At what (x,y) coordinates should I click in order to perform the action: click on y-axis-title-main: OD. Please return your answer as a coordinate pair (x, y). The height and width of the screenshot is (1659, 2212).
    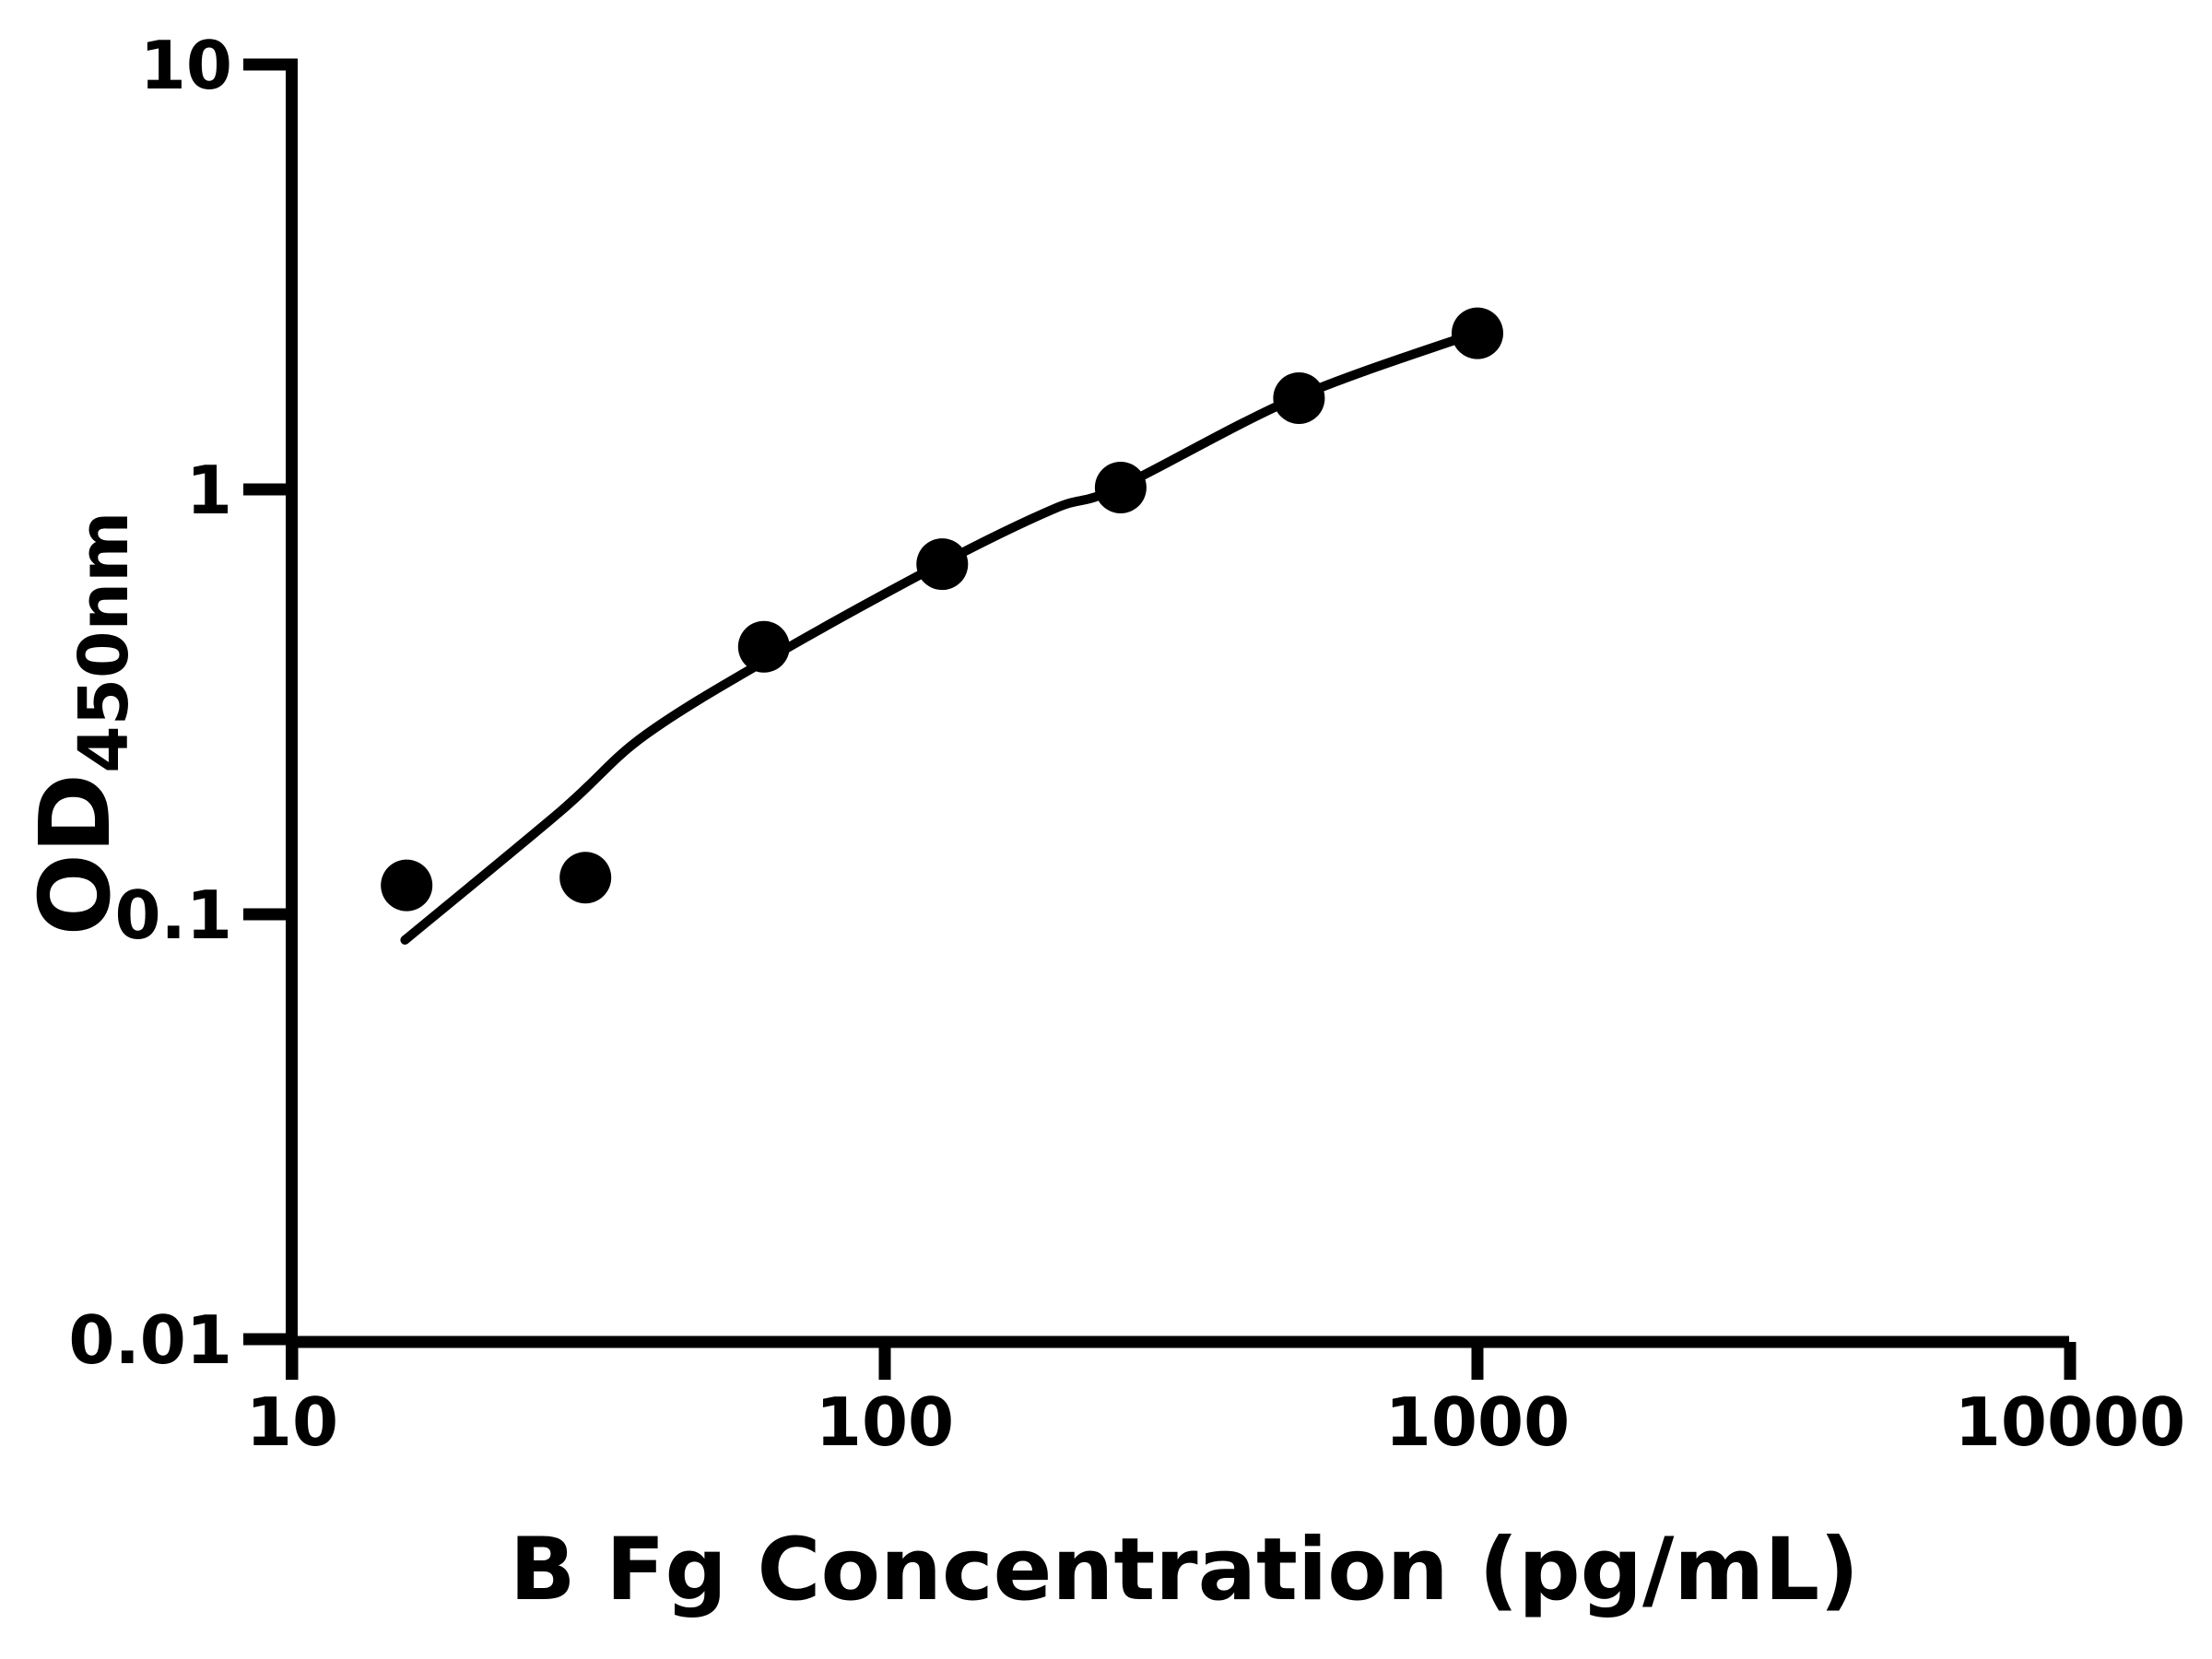
    Looking at the image, I should click on (75, 854).